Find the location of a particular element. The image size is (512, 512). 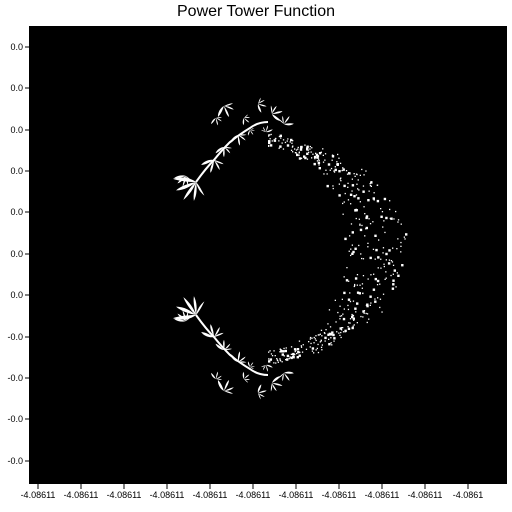

fractal-edge-dust is located at coordinates (338, 248).